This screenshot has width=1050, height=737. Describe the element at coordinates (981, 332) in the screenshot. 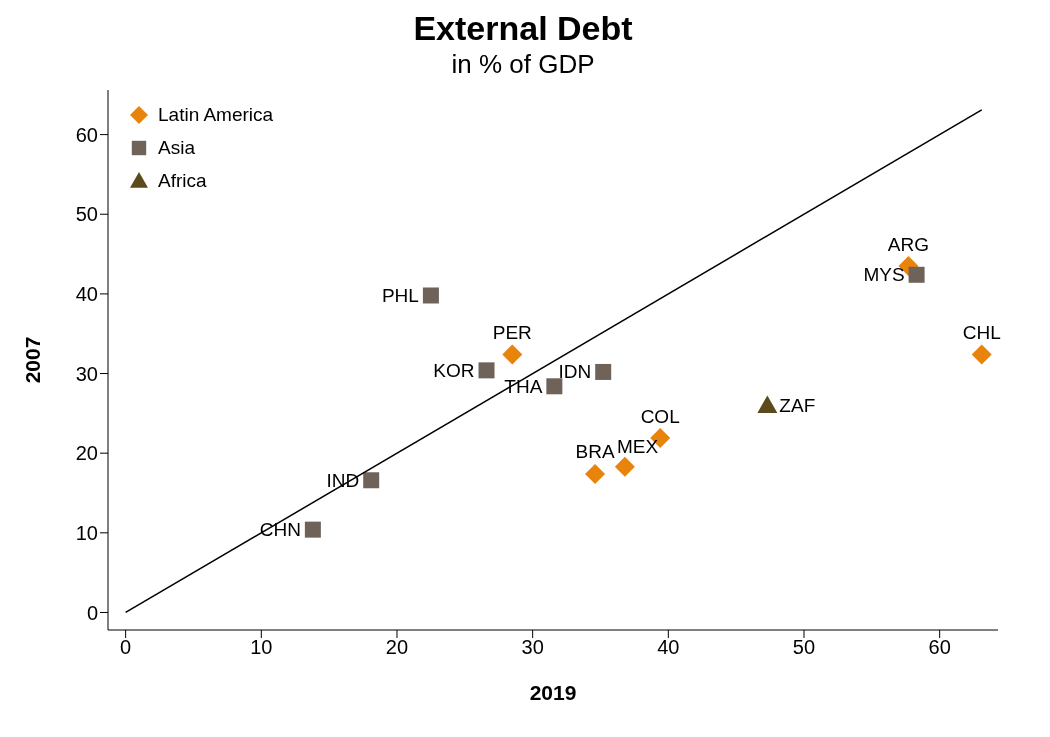

I see `annotation: CHL` at that location.